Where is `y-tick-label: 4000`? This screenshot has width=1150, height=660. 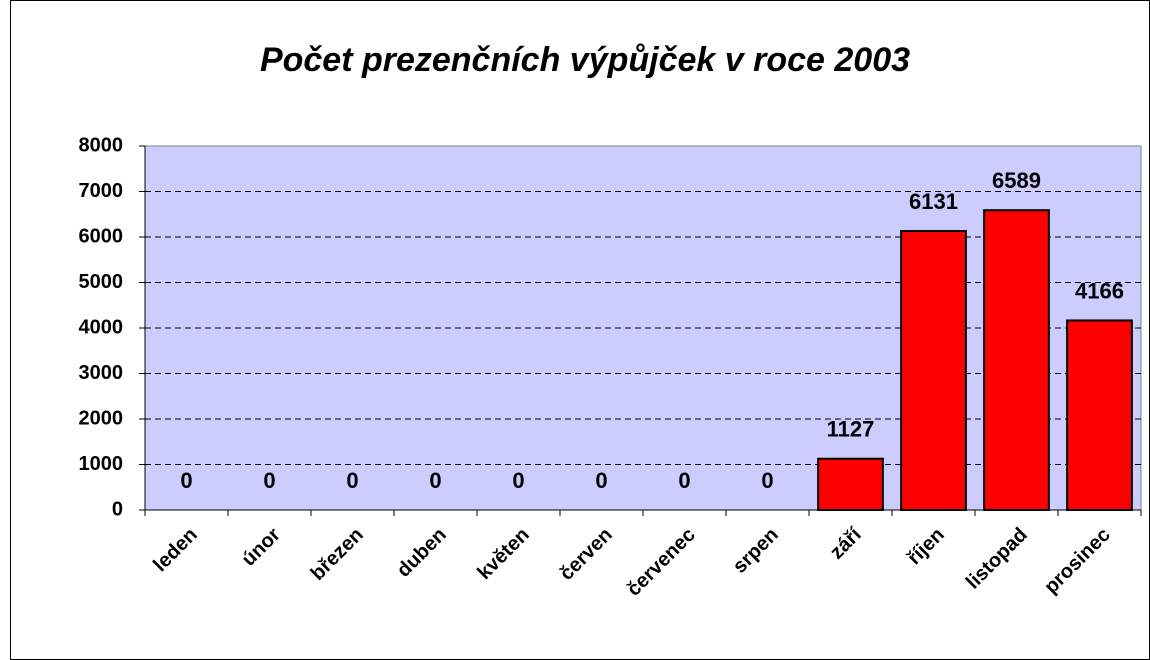 y-tick-label: 4000 is located at coordinates (101, 327).